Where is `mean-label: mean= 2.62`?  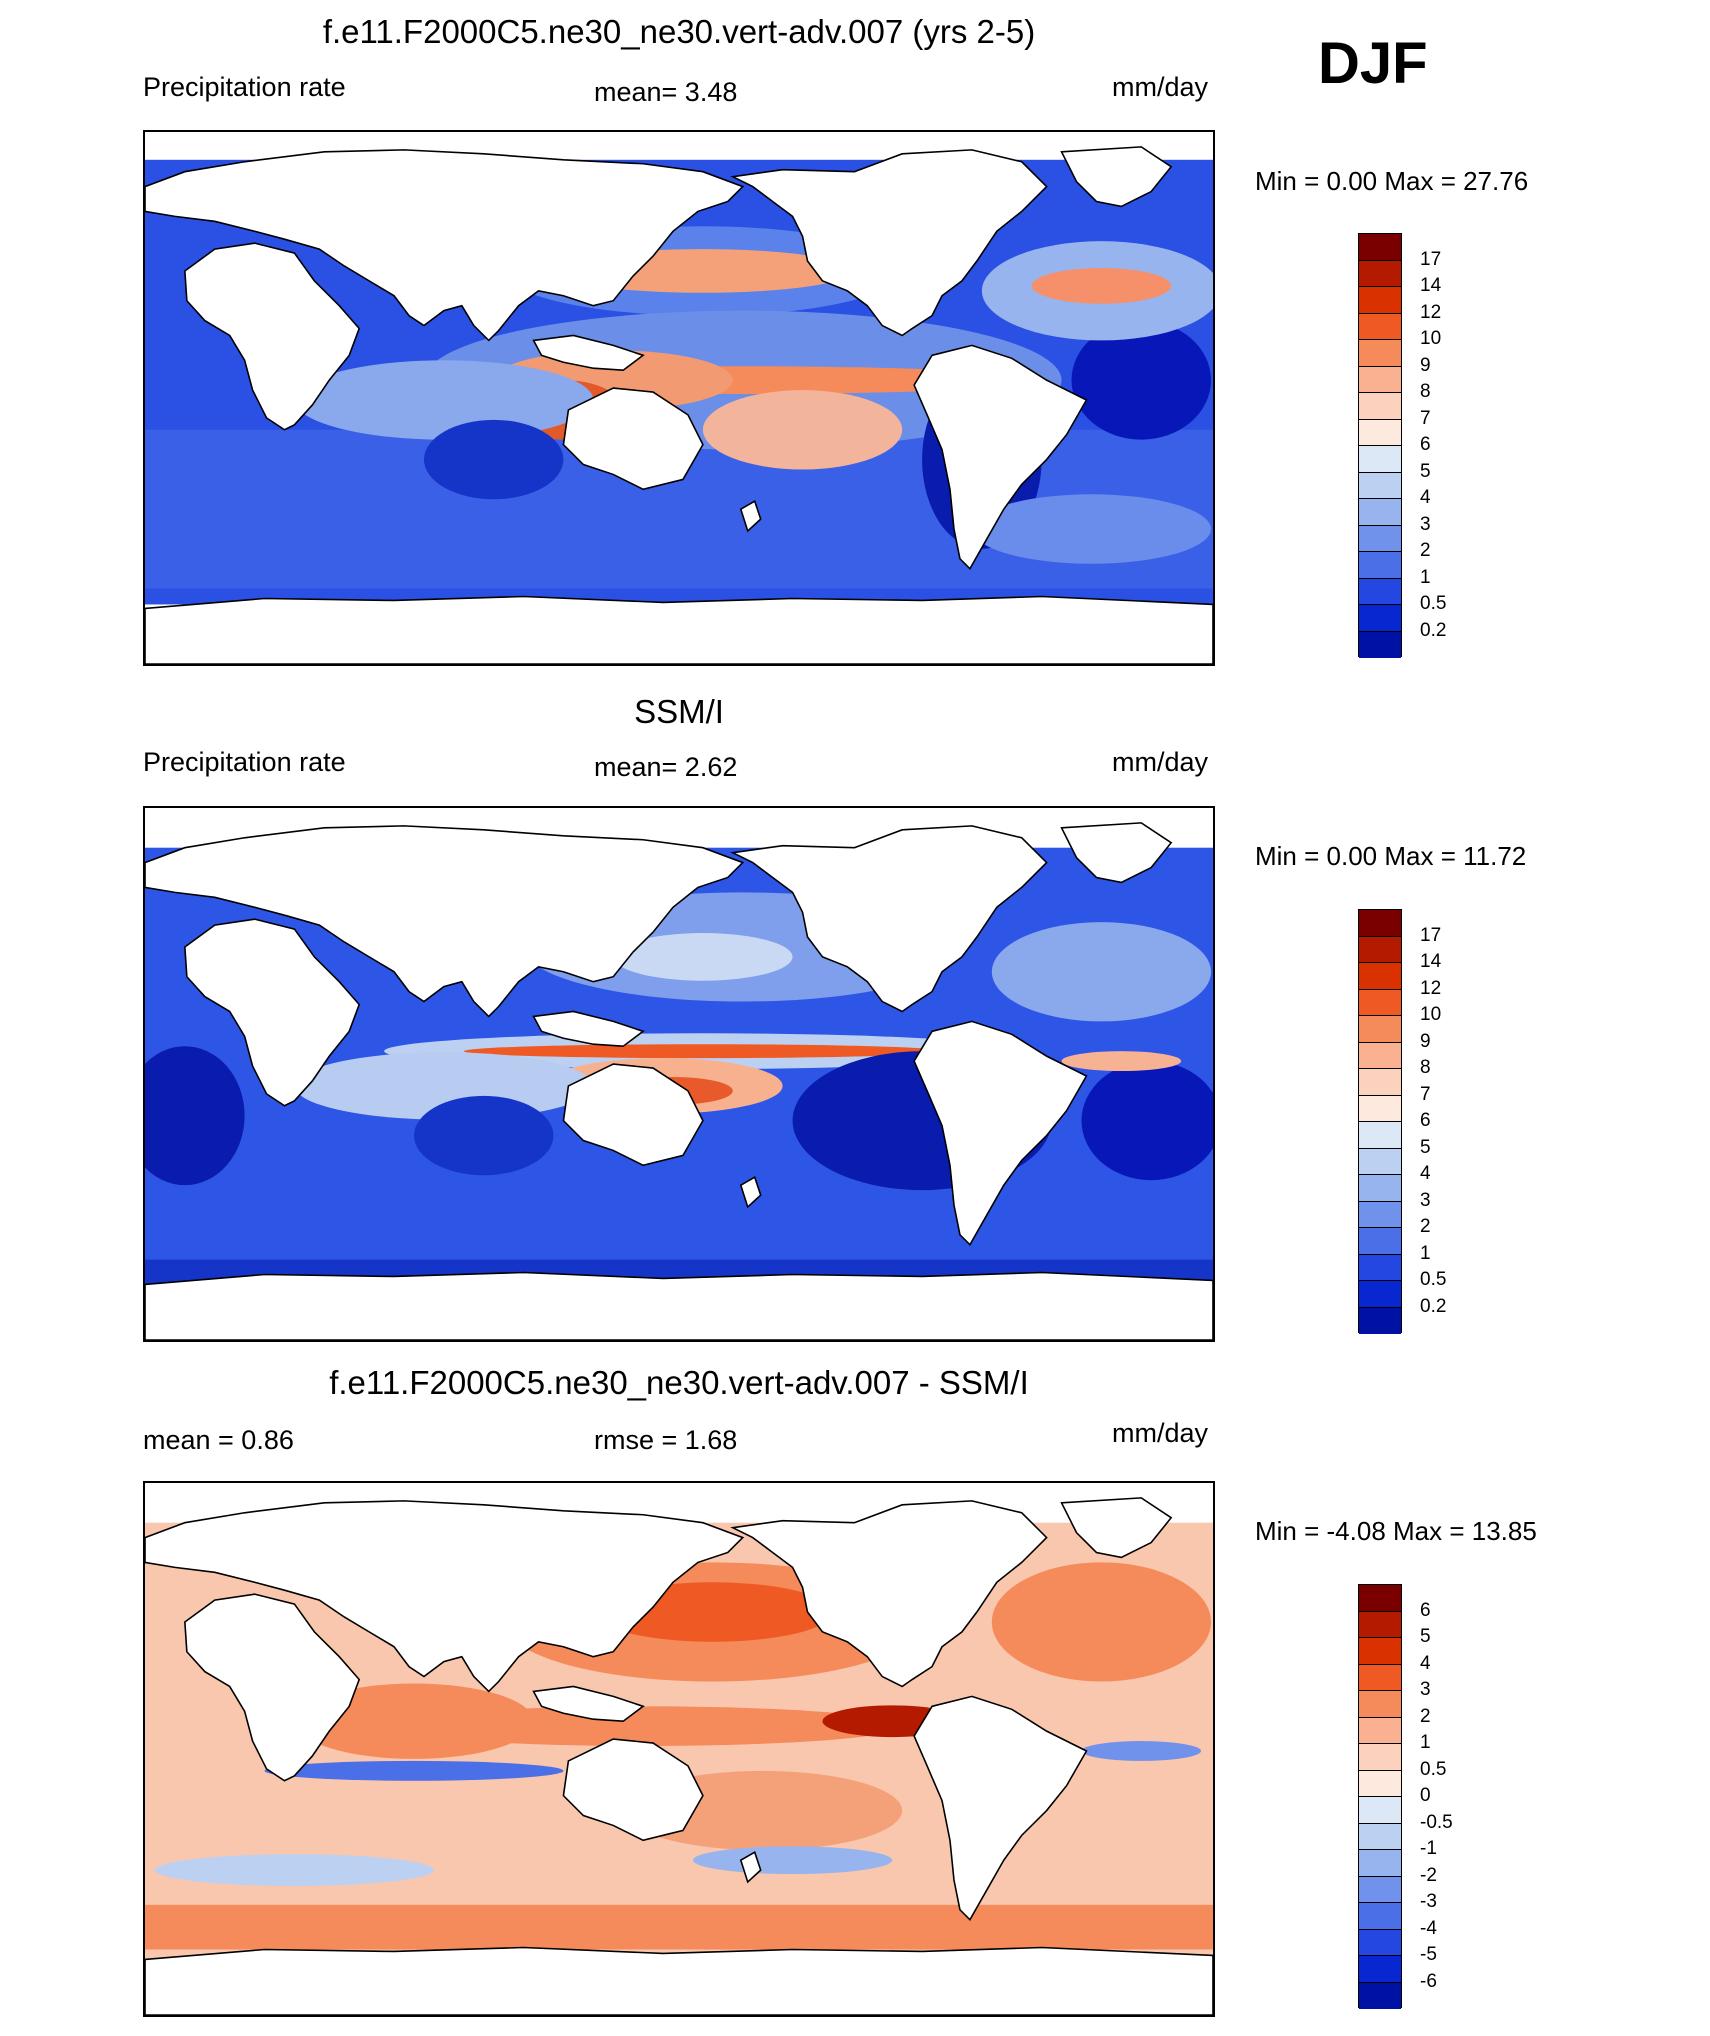 mean-label: mean= 2.62 is located at coordinates (666, 767).